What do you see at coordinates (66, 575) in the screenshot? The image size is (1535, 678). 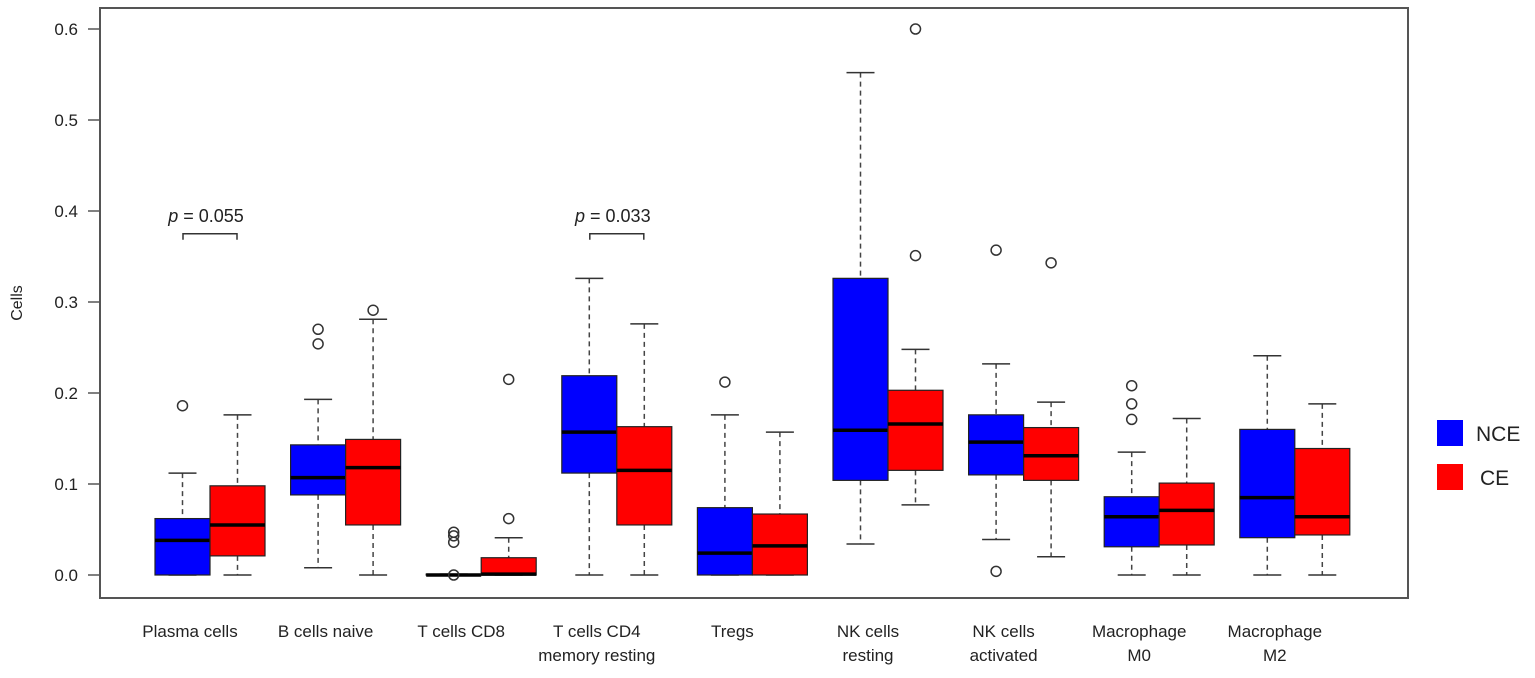 I see `y-tick-label: 0.0` at bounding box center [66, 575].